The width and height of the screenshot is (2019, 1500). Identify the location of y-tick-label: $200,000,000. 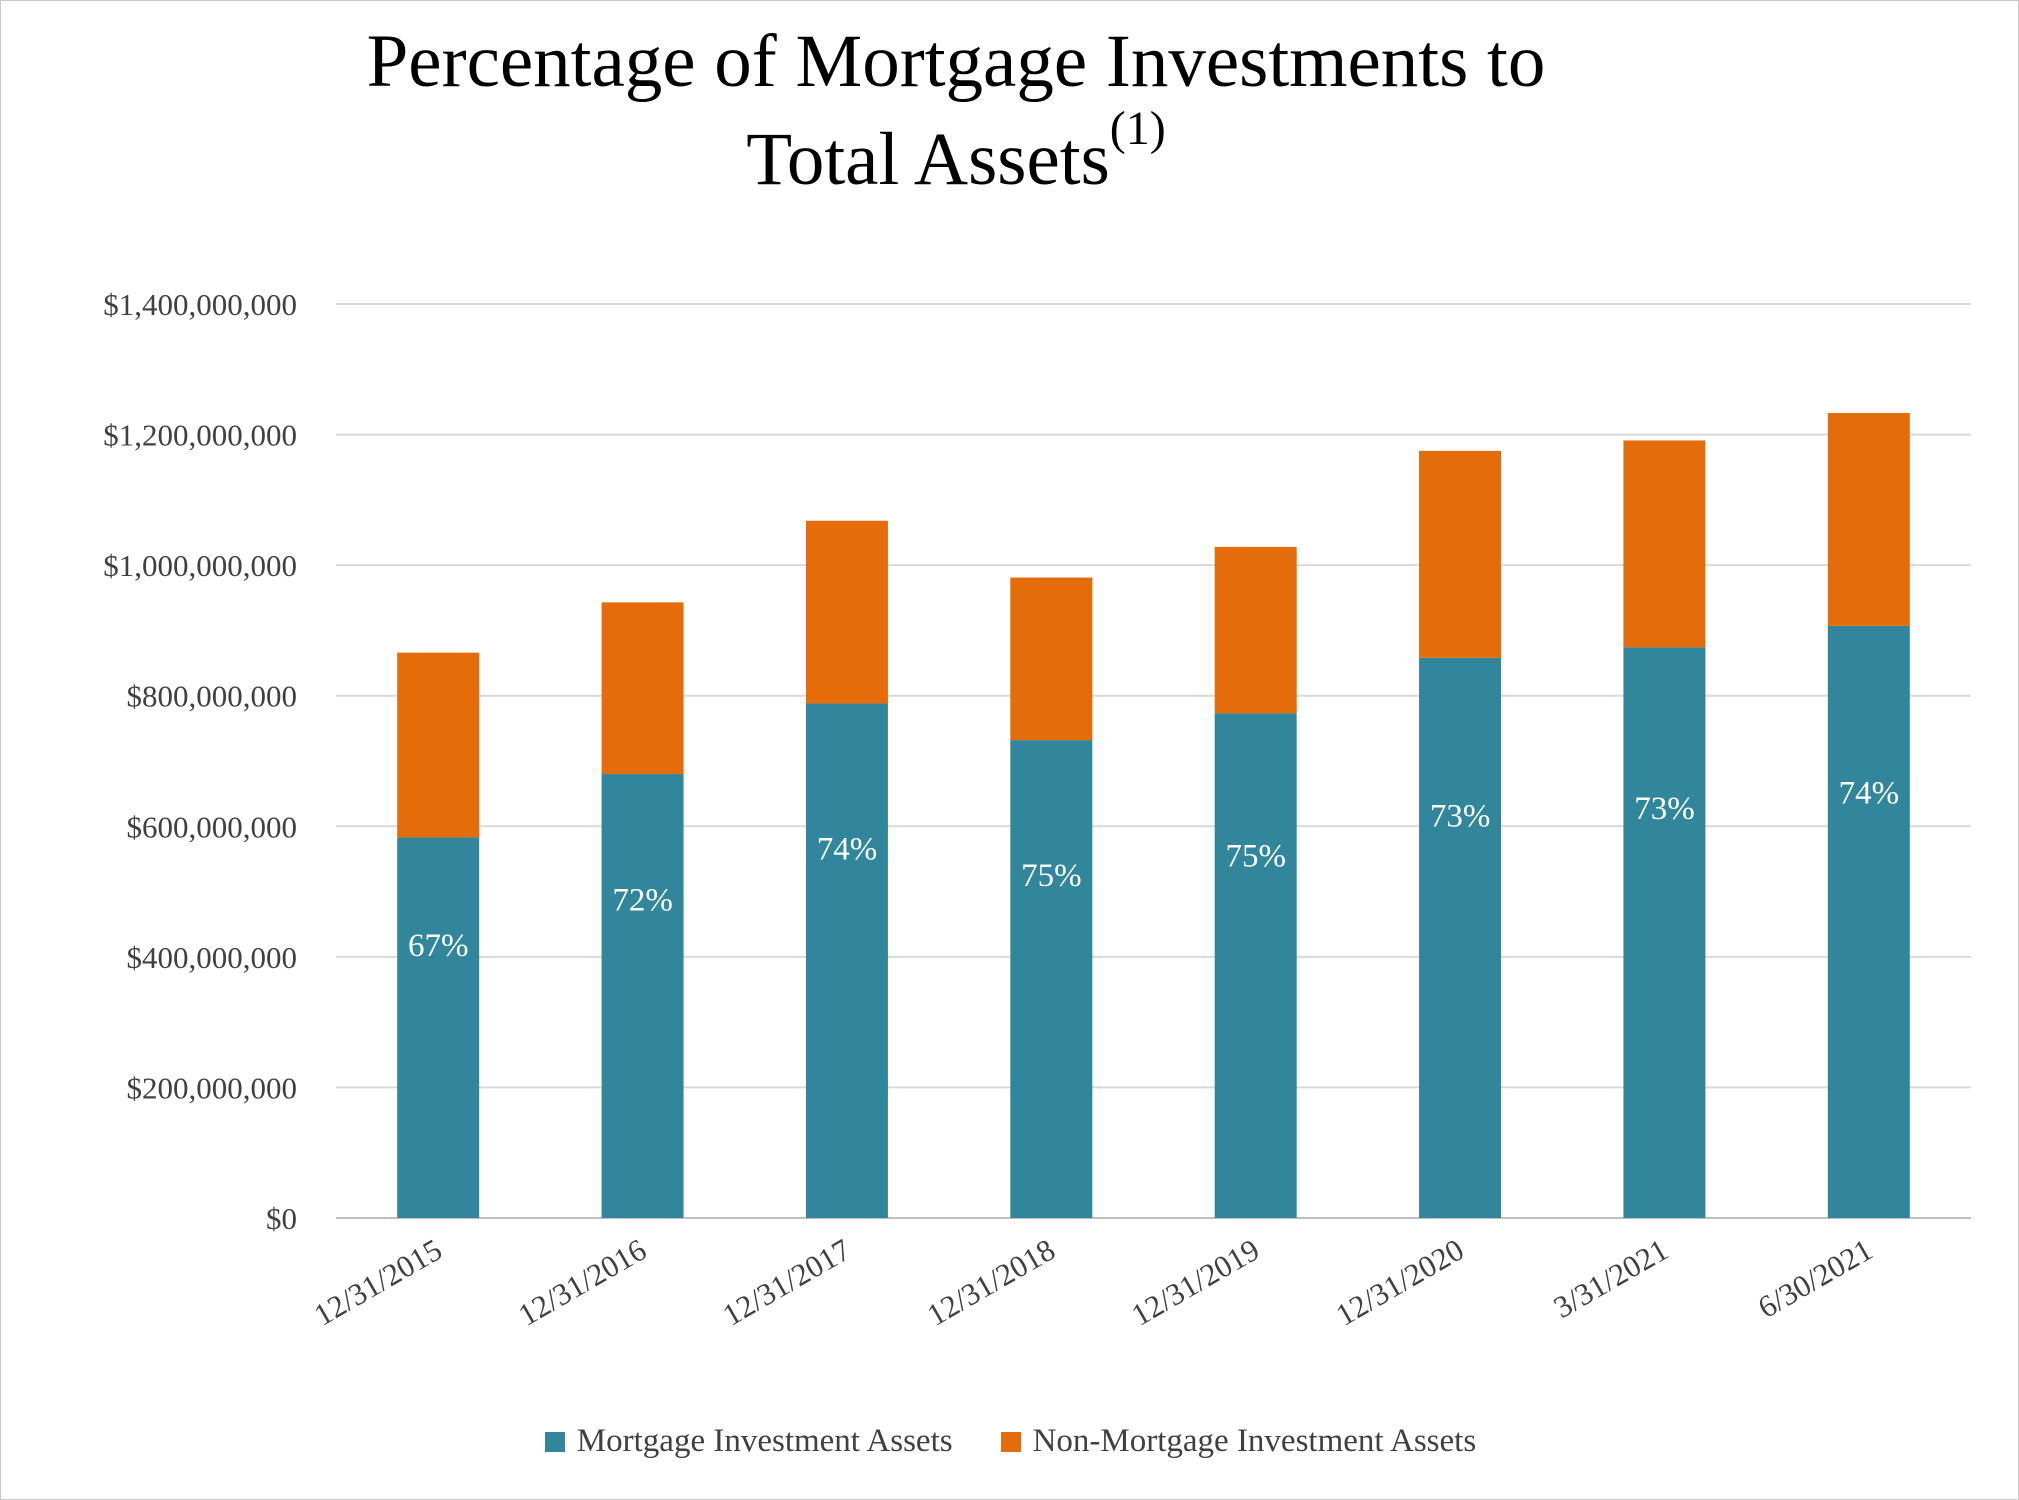
(212, 1087).